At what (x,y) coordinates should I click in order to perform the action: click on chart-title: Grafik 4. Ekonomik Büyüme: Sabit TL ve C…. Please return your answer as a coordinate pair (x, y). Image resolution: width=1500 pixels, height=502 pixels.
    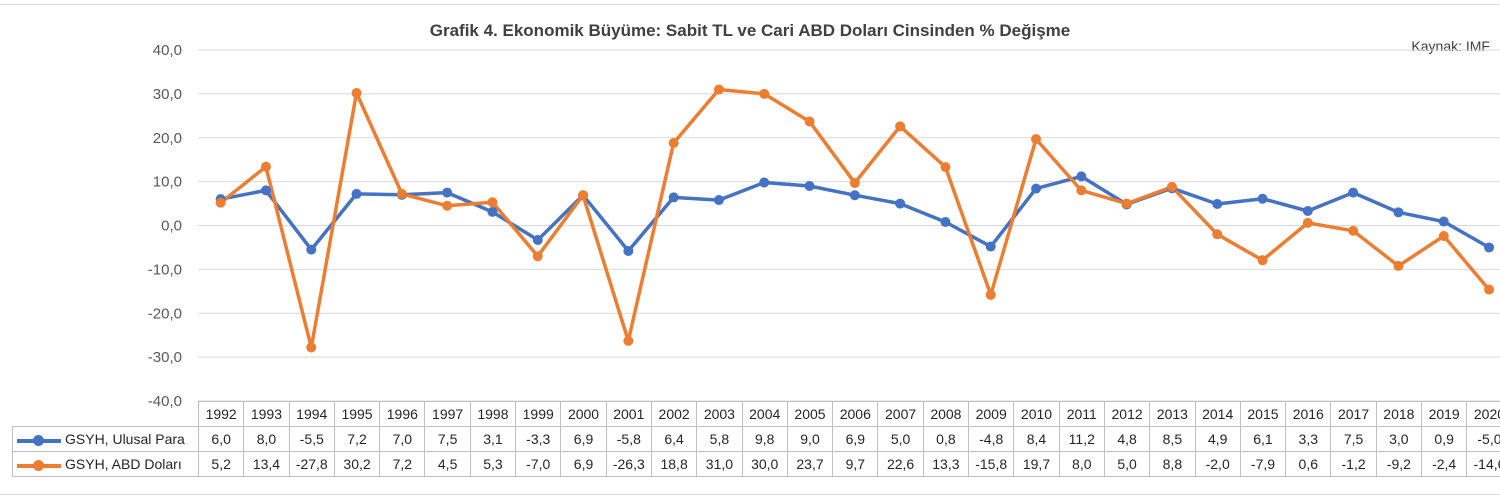
    Looking at the image, I should click on (750, 30).